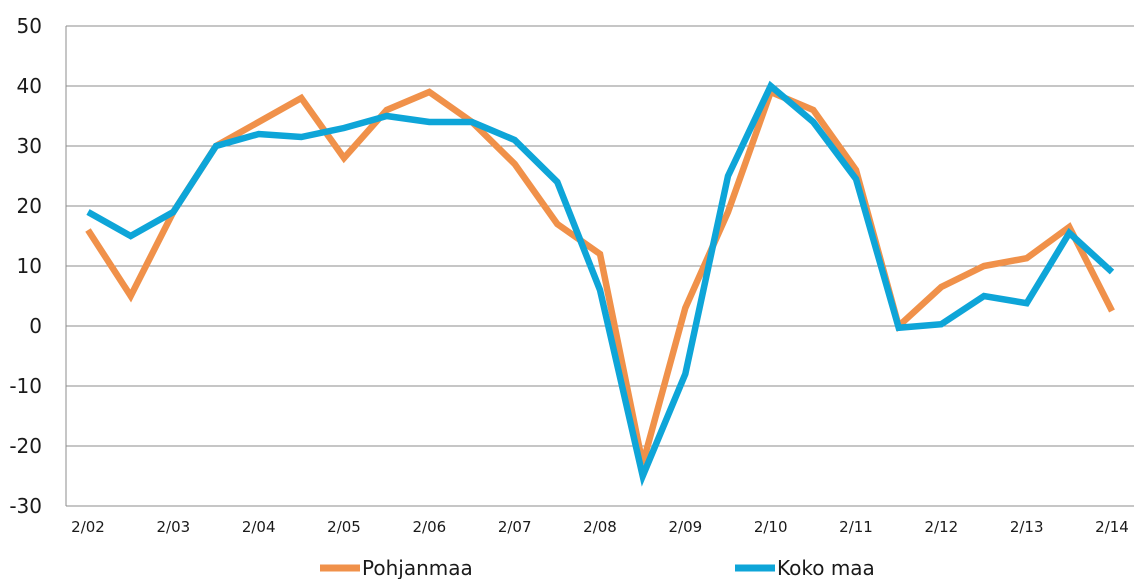  I want to click on y-tick-label: 20, so click(29, 206).